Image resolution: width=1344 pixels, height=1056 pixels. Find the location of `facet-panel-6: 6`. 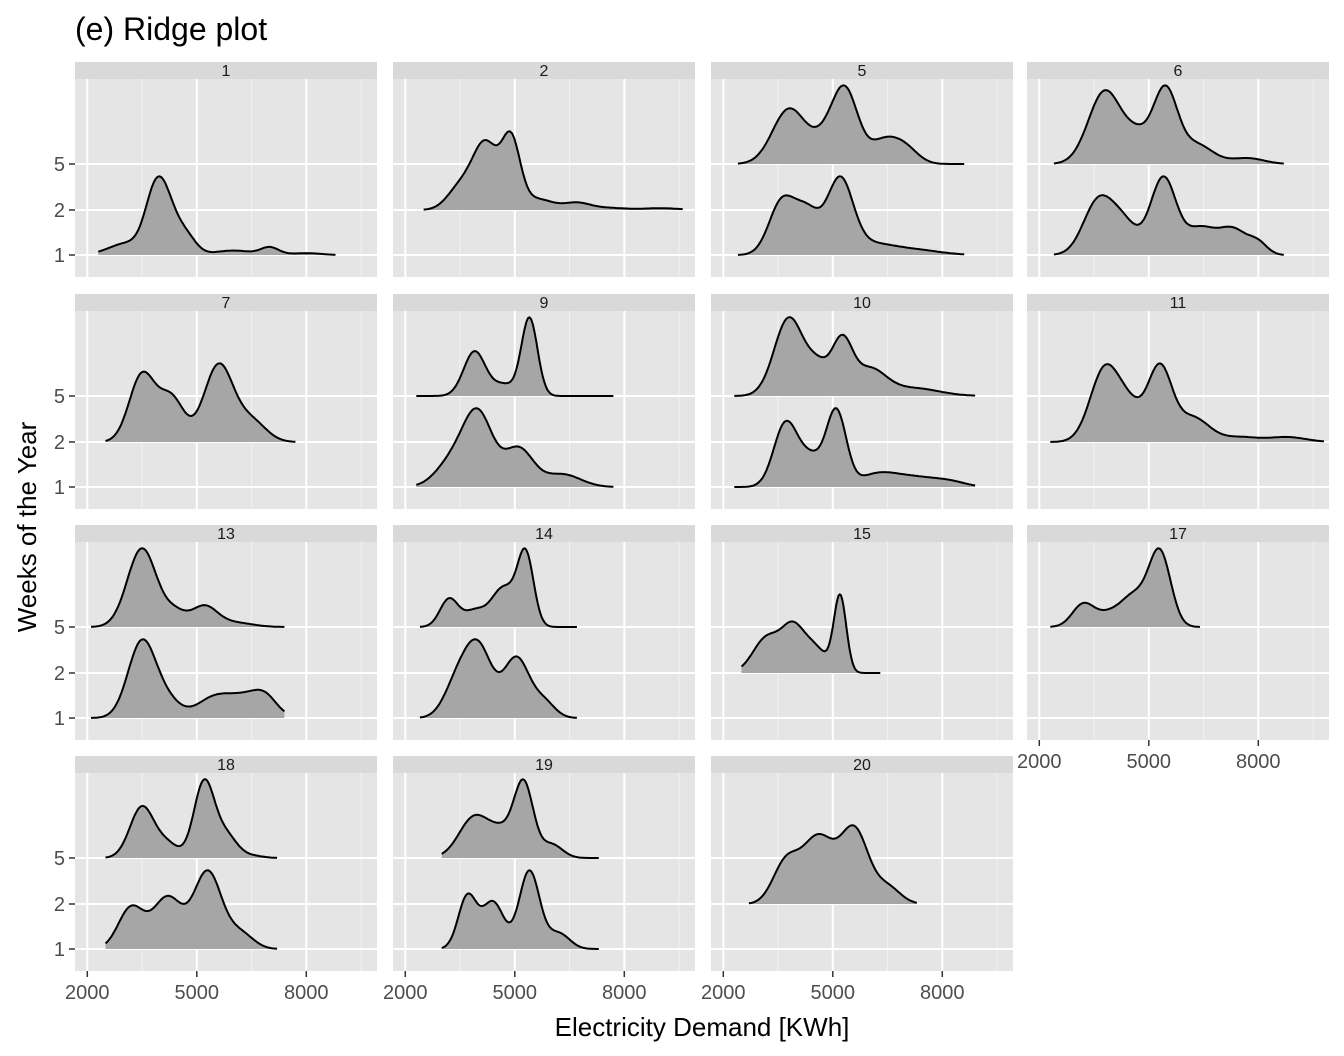

facet-panel-6: 6 is located at coordinates (1178, 169).